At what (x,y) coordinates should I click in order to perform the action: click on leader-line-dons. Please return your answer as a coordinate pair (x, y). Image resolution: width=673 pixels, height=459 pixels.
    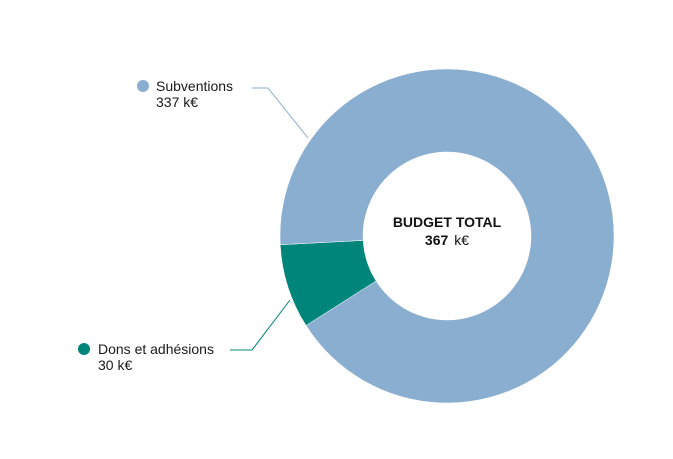
    Looking at the image, I should click on (260, 325).